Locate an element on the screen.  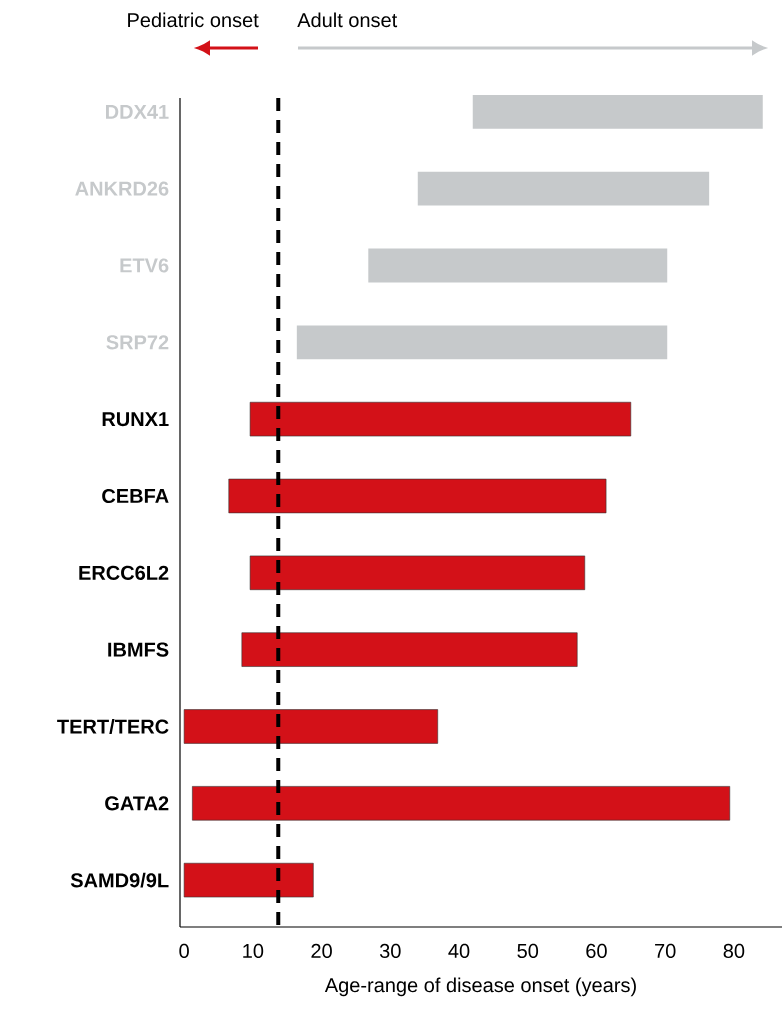
x-tick-label: 20 is located at coordinates (322, 951).